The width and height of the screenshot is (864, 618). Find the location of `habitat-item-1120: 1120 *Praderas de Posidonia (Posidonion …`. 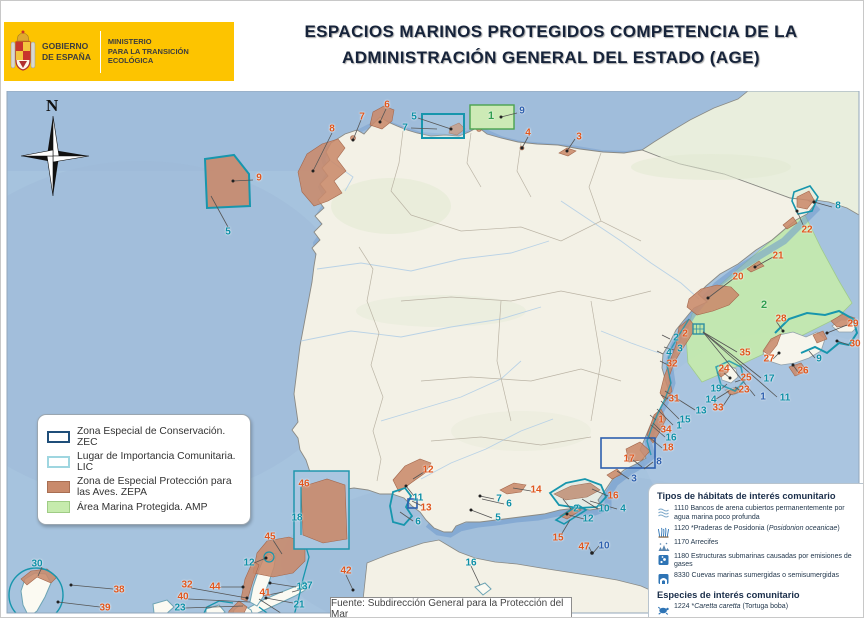

habitat-item-1120: 1120 *Praderas de Posidonia (Posidonion … is located at coordinates (757, 531).